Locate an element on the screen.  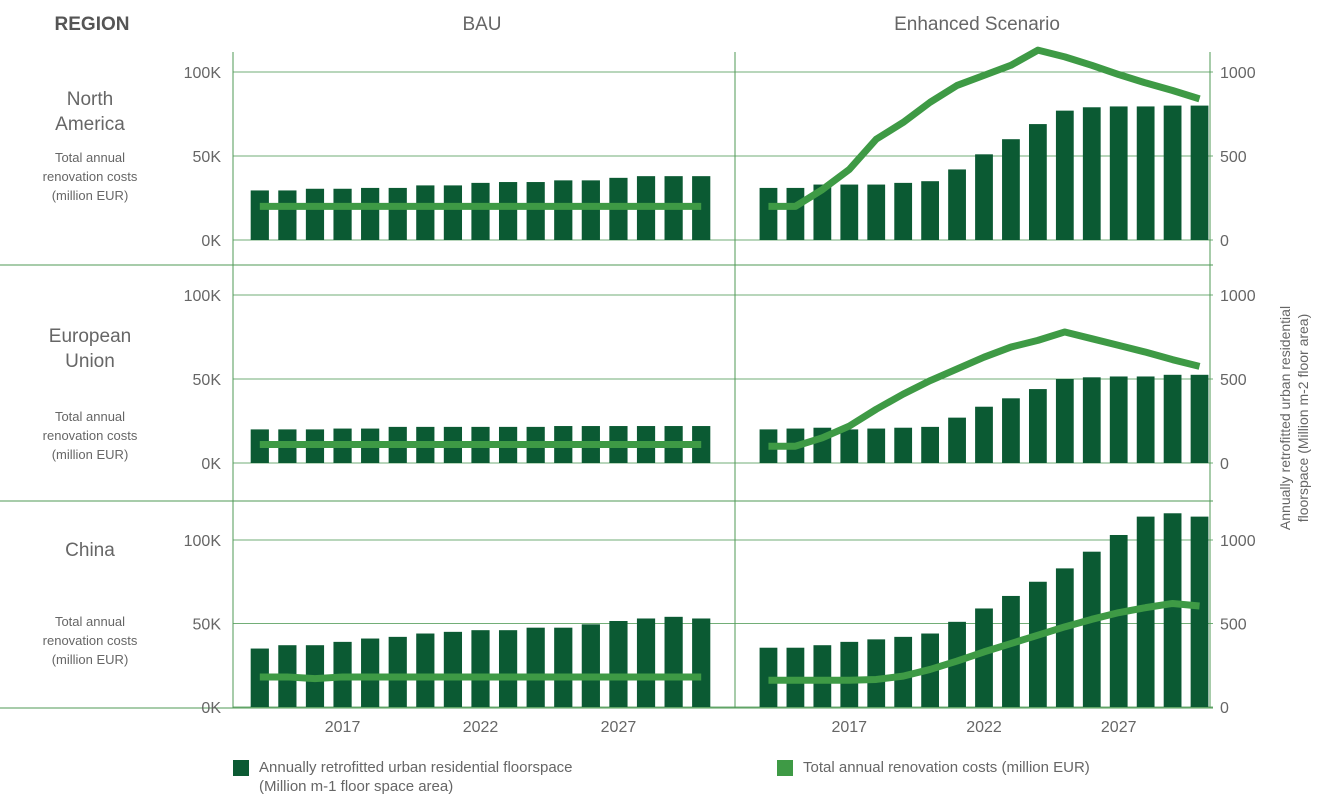
region-name: European is located at coordinates (90, 336).